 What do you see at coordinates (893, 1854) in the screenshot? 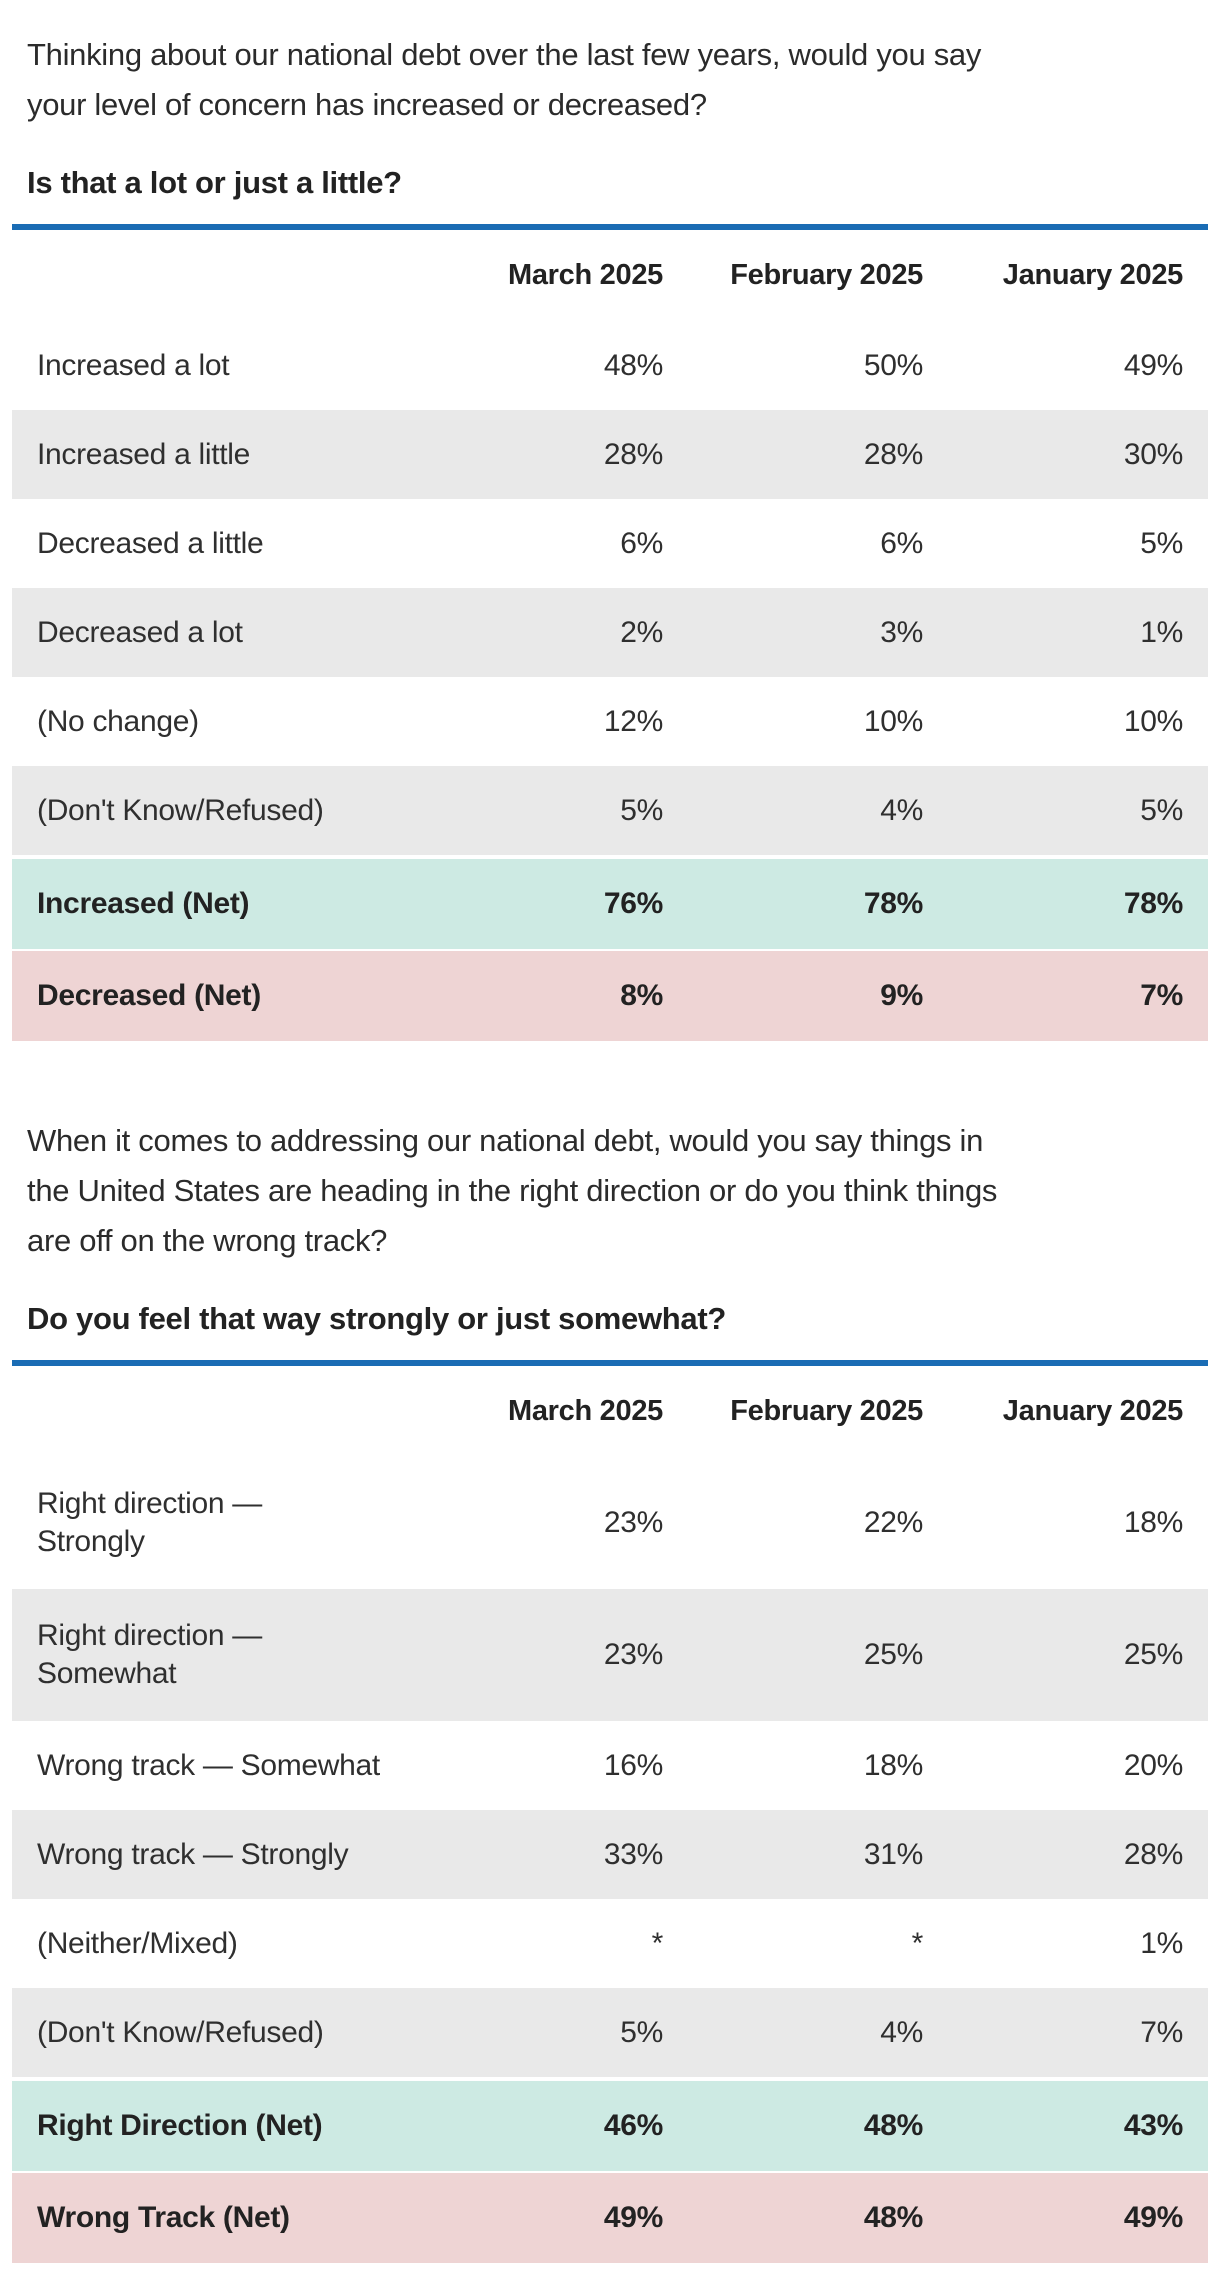
I see `row-value: 31%` at bounding box center [893, 1854].